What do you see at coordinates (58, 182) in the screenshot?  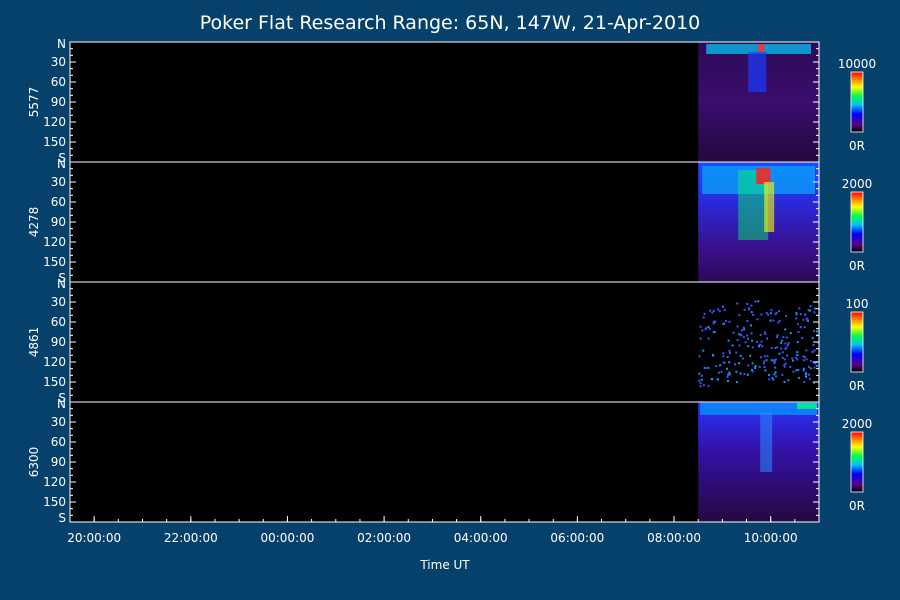 I see `y-tick-label: 30` at bounding box center [58, 182].